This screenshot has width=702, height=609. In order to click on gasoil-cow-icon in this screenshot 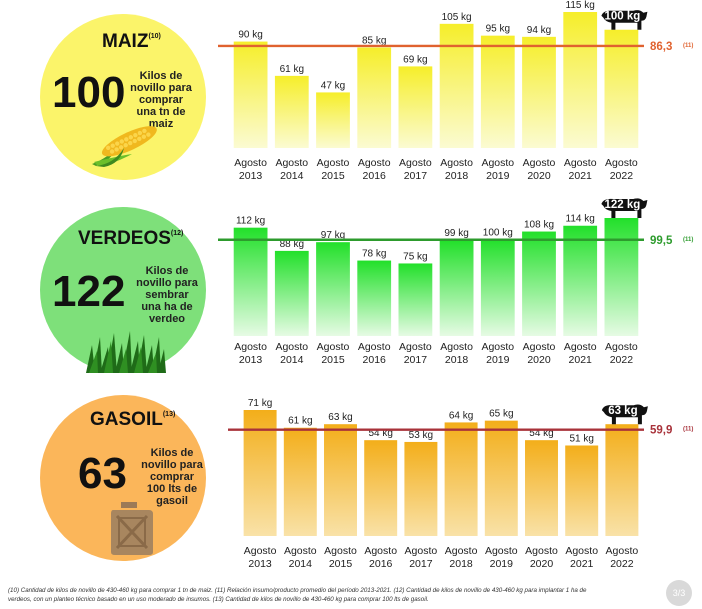, I will do `click(624, 414)`.